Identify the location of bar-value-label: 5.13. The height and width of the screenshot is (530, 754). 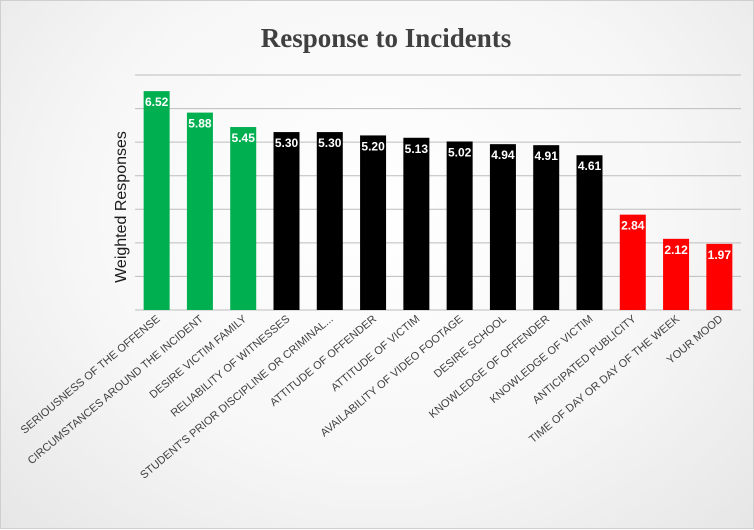
(417, 149).